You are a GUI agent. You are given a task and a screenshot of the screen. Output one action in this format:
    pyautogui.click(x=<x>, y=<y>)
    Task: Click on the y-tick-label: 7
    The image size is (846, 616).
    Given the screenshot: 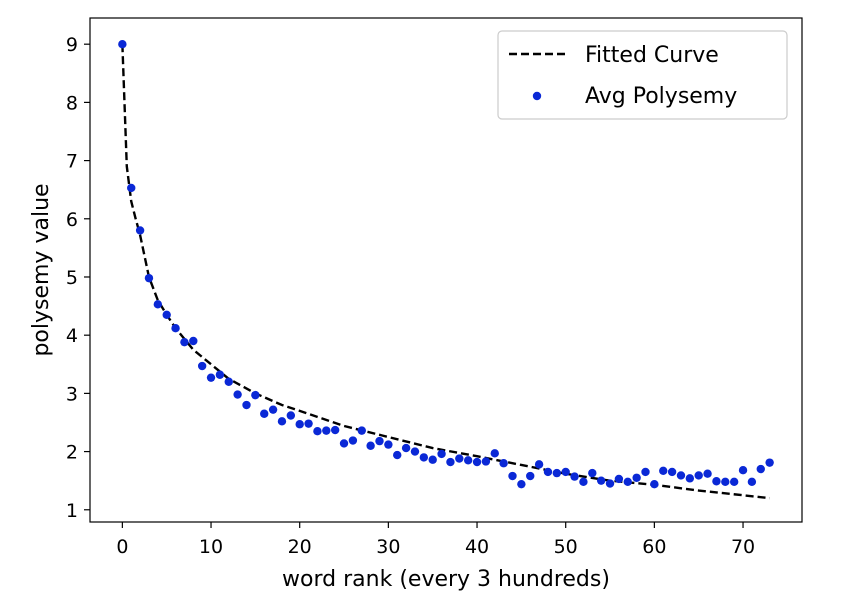 What is the action you would take?
    pyautogui.click(x=72, y=162)
    